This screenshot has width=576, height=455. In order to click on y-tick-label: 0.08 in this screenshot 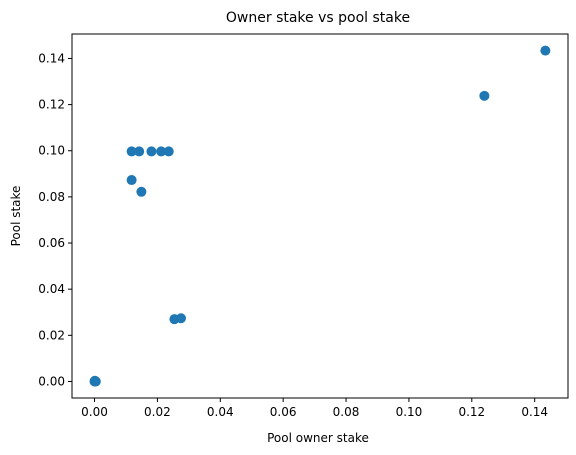, I will do `click(51, 197)`.